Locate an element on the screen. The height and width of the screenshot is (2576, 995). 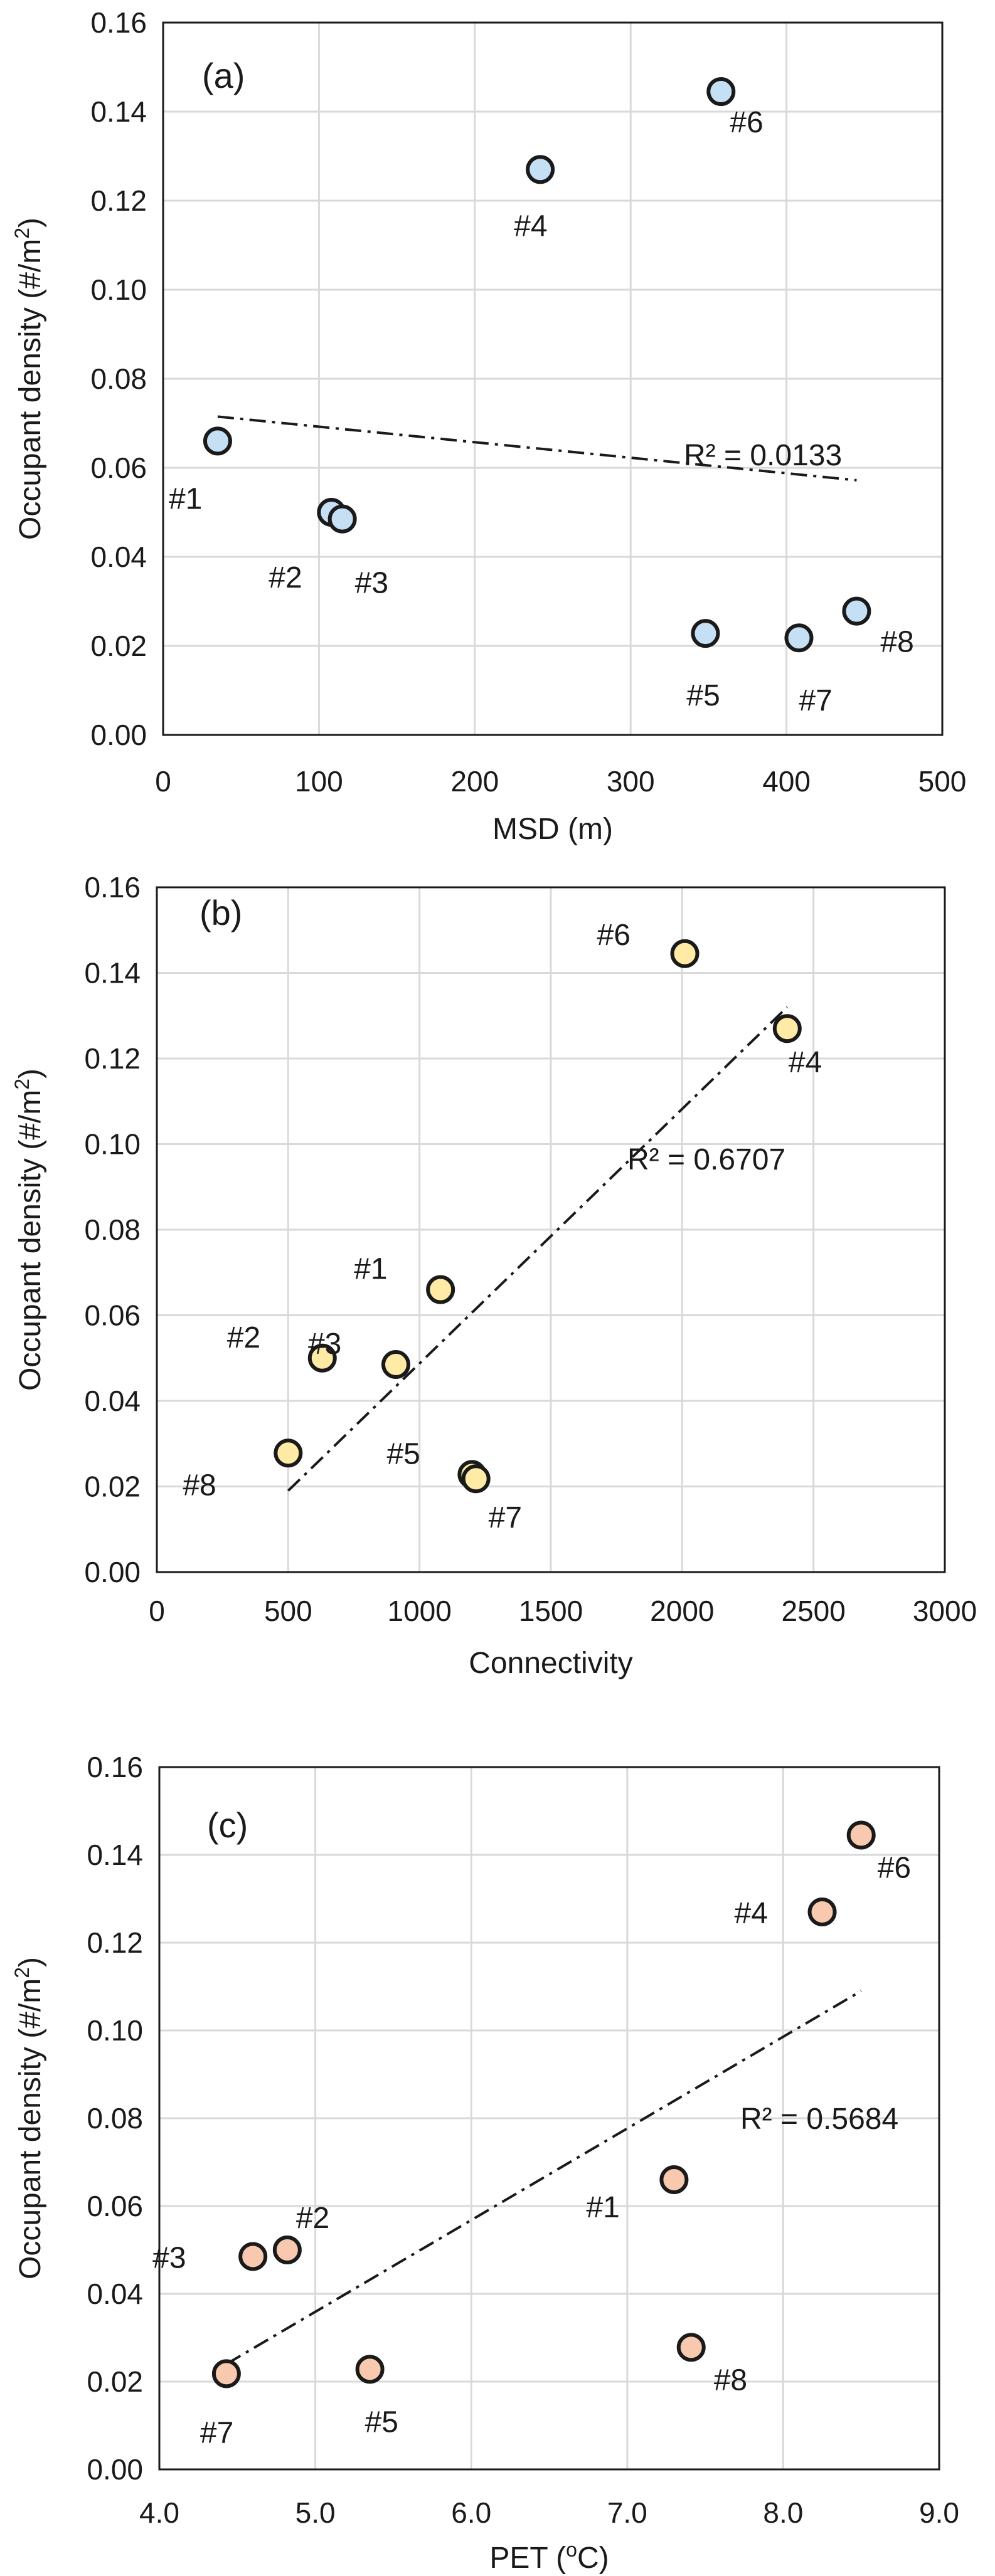
x-tick-label: 0 is located at coordinates (157, 1611).